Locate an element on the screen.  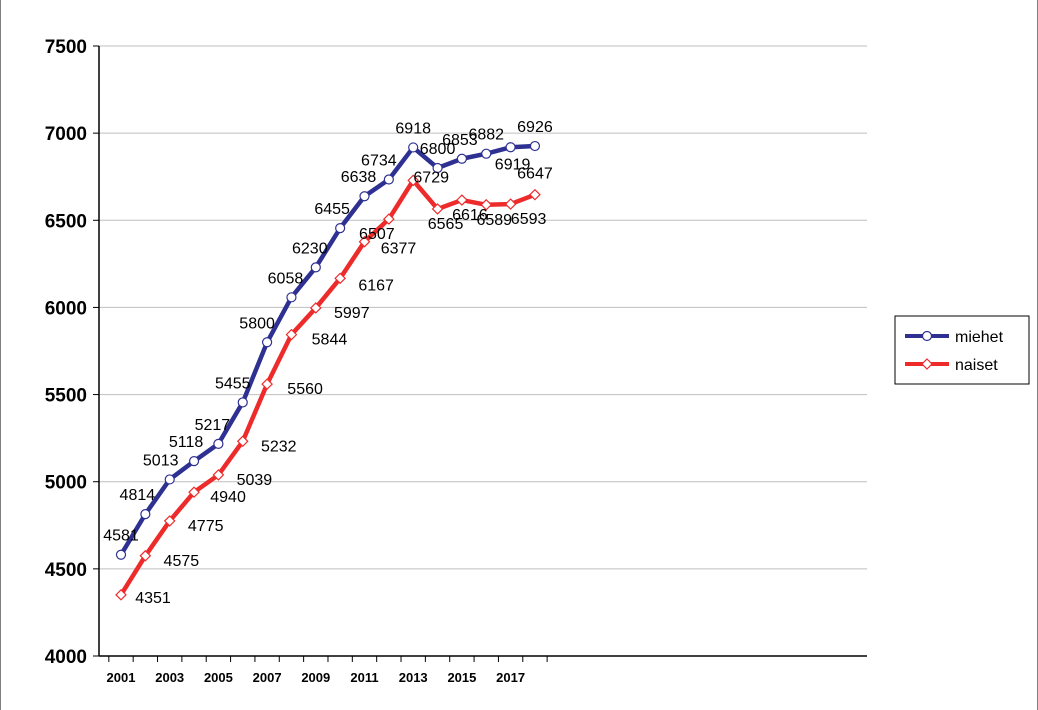
legend-marker-naiset is located at coordinates (927, 364).